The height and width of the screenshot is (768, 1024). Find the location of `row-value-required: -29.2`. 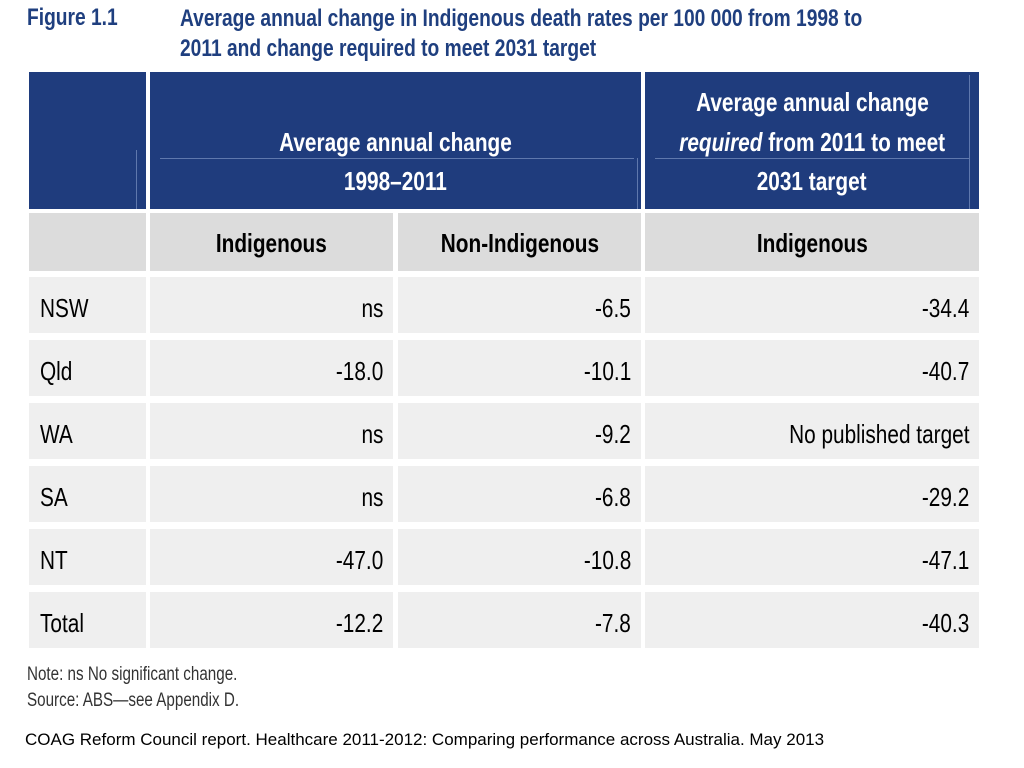

row-value-required: -29.2 is located at coordinates (945, 497).